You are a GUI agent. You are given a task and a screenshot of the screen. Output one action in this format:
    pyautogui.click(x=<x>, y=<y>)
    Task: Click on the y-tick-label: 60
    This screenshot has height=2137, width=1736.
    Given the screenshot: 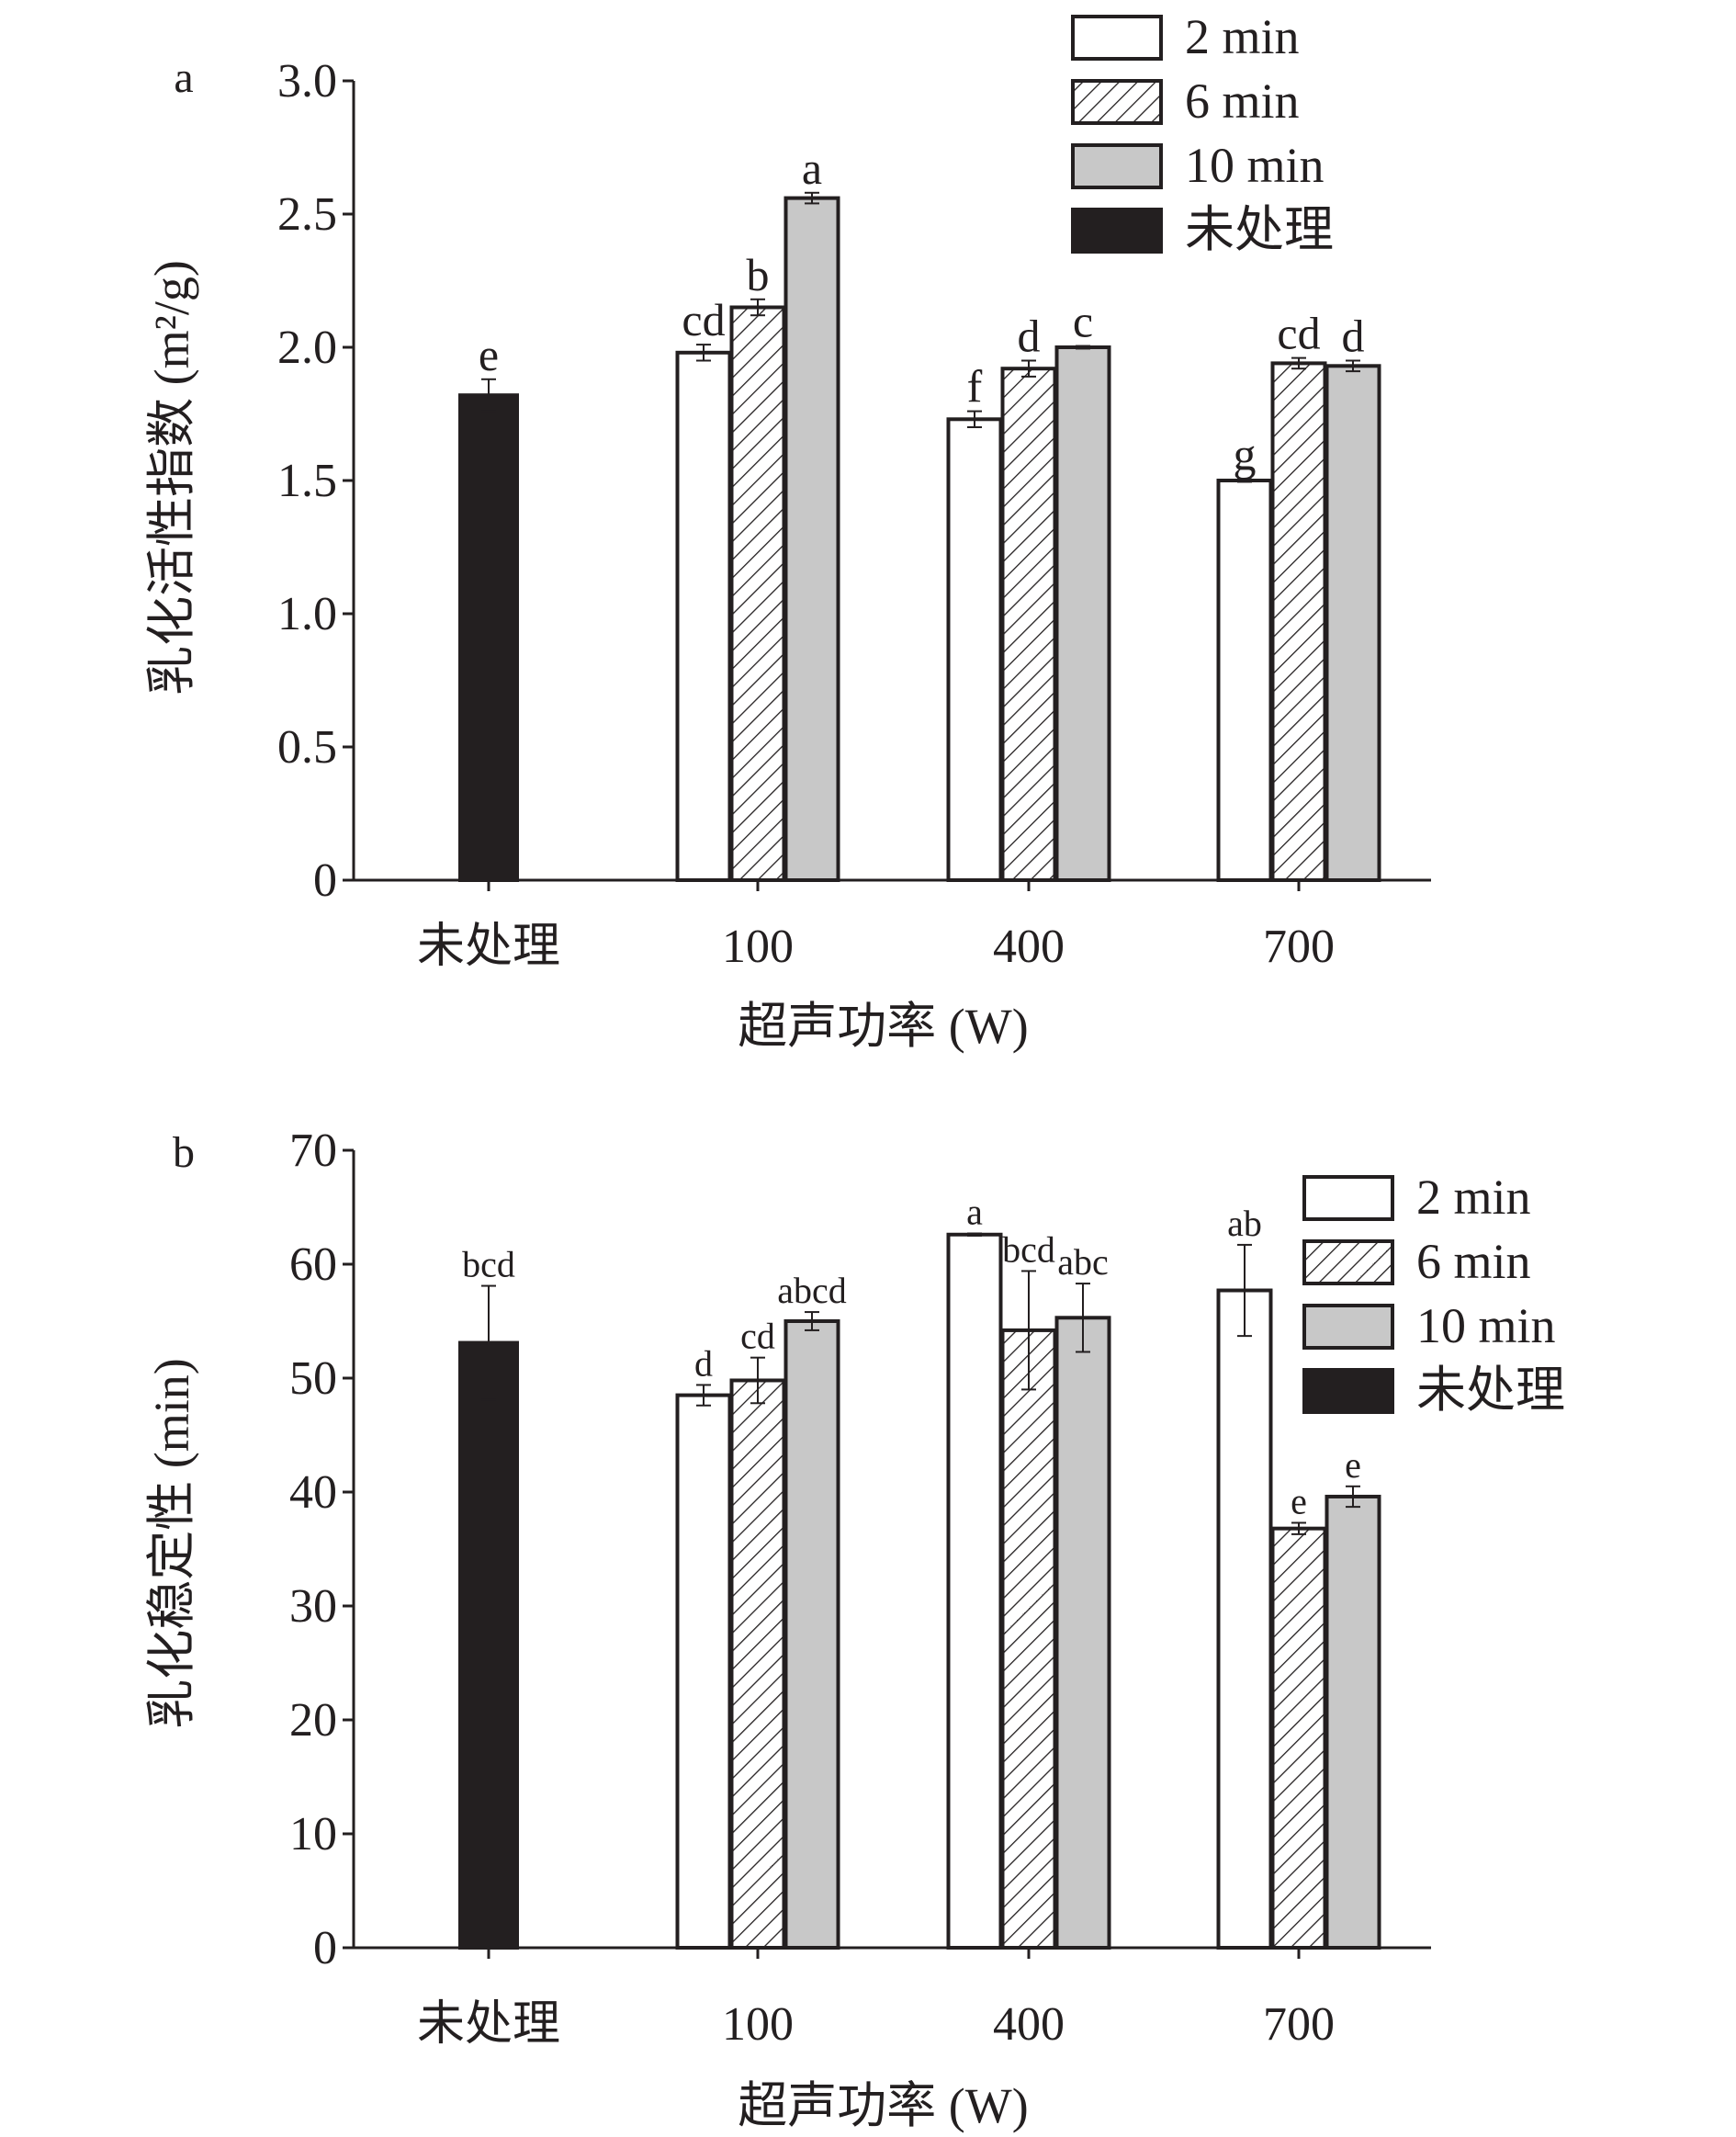 What is the action you would take?
    pyautogui.click(x=313, y=1264)
    